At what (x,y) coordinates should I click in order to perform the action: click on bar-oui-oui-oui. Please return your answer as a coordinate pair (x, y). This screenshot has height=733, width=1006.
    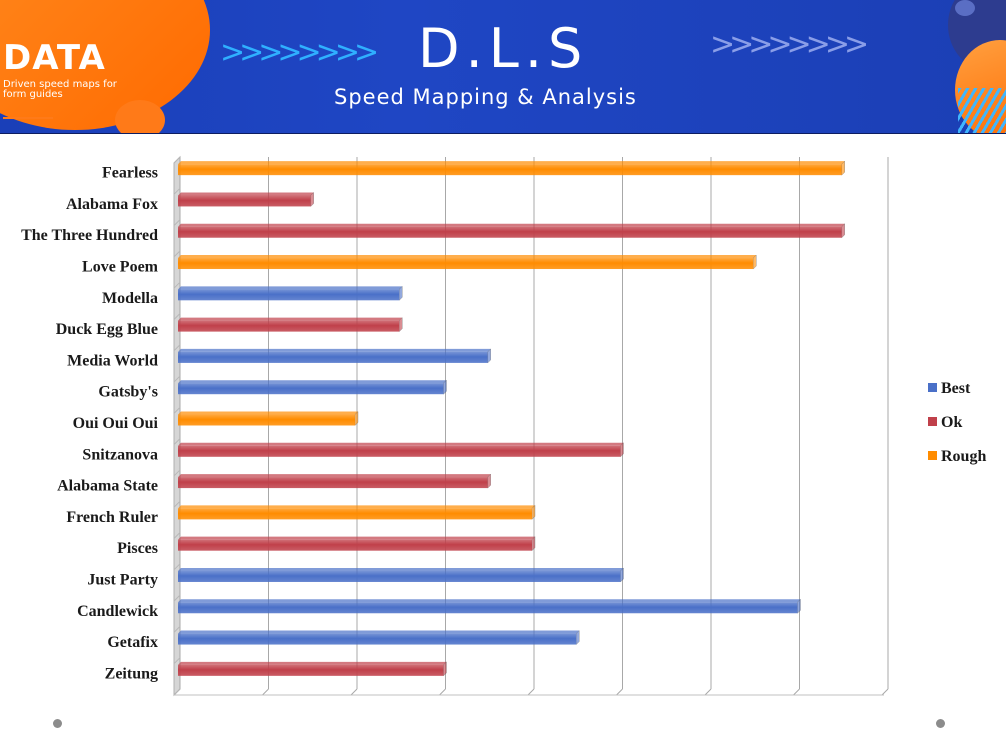
    Looking at the image, I should click on (268, 418).